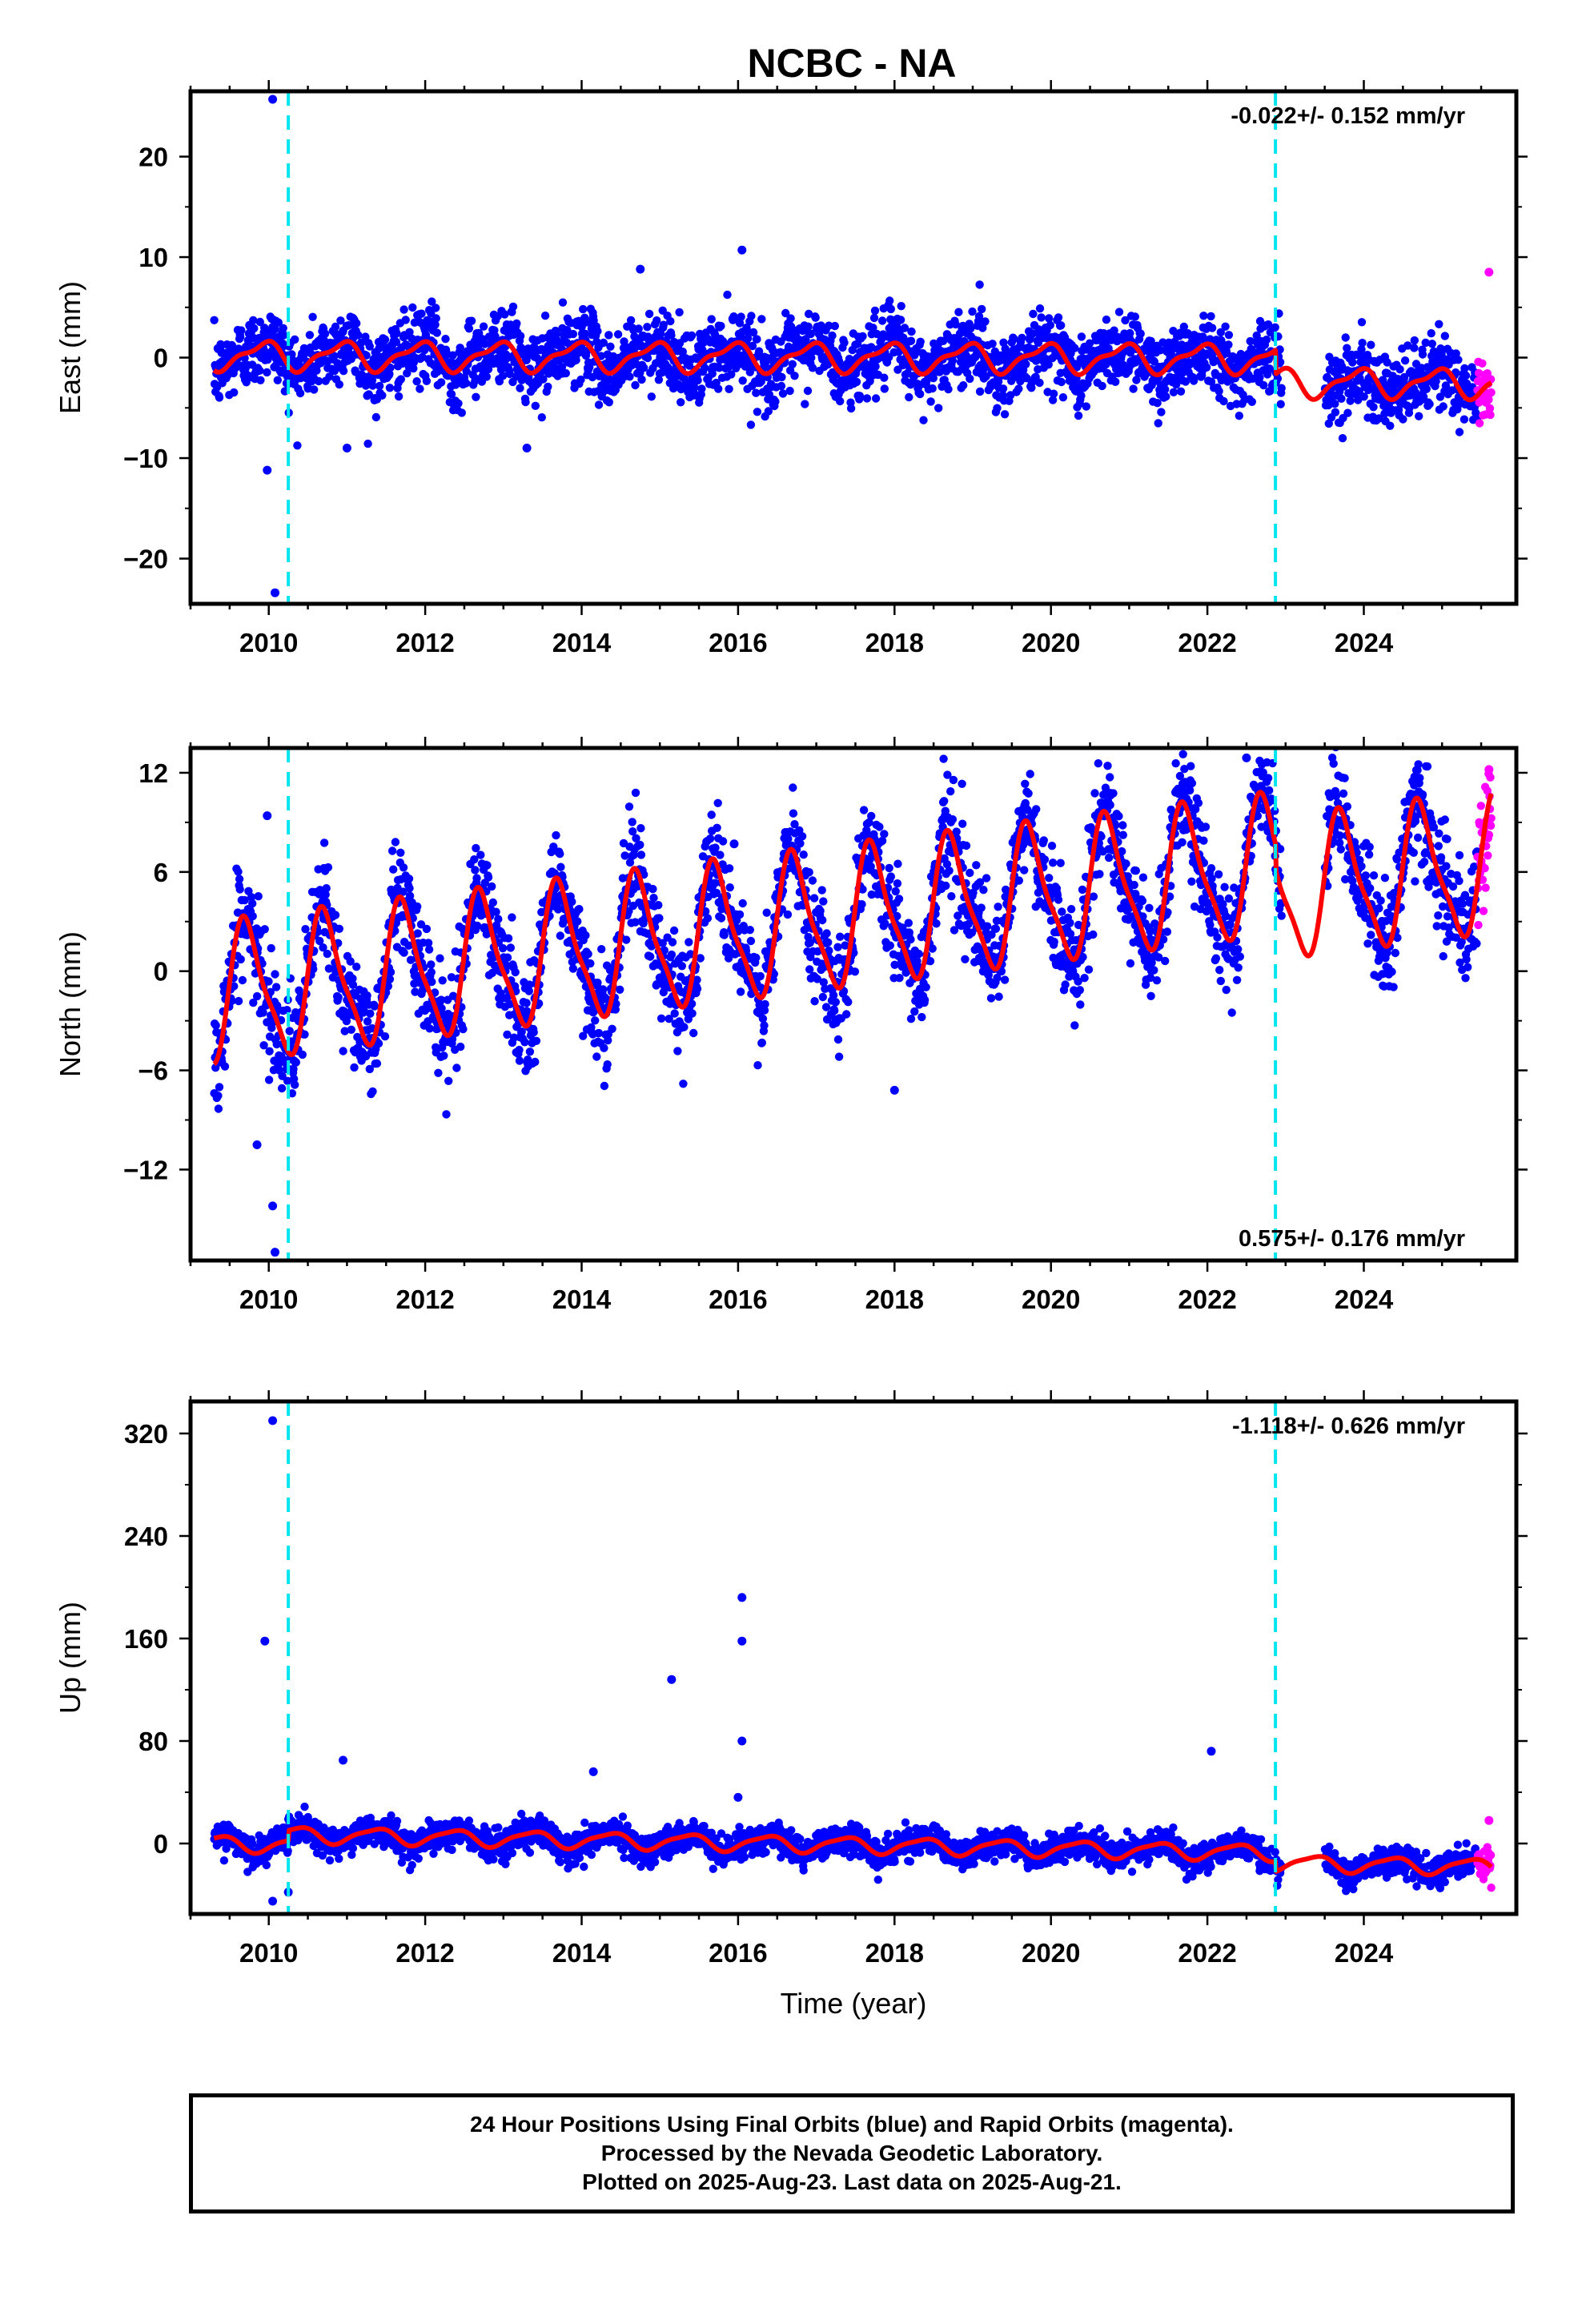 Image resolution: width=1582 pixels, height=2324 pixels. Describe the element at coordinates (851, 63) in the screenshot. I see `figure-title: NCBC - NA` at that location.